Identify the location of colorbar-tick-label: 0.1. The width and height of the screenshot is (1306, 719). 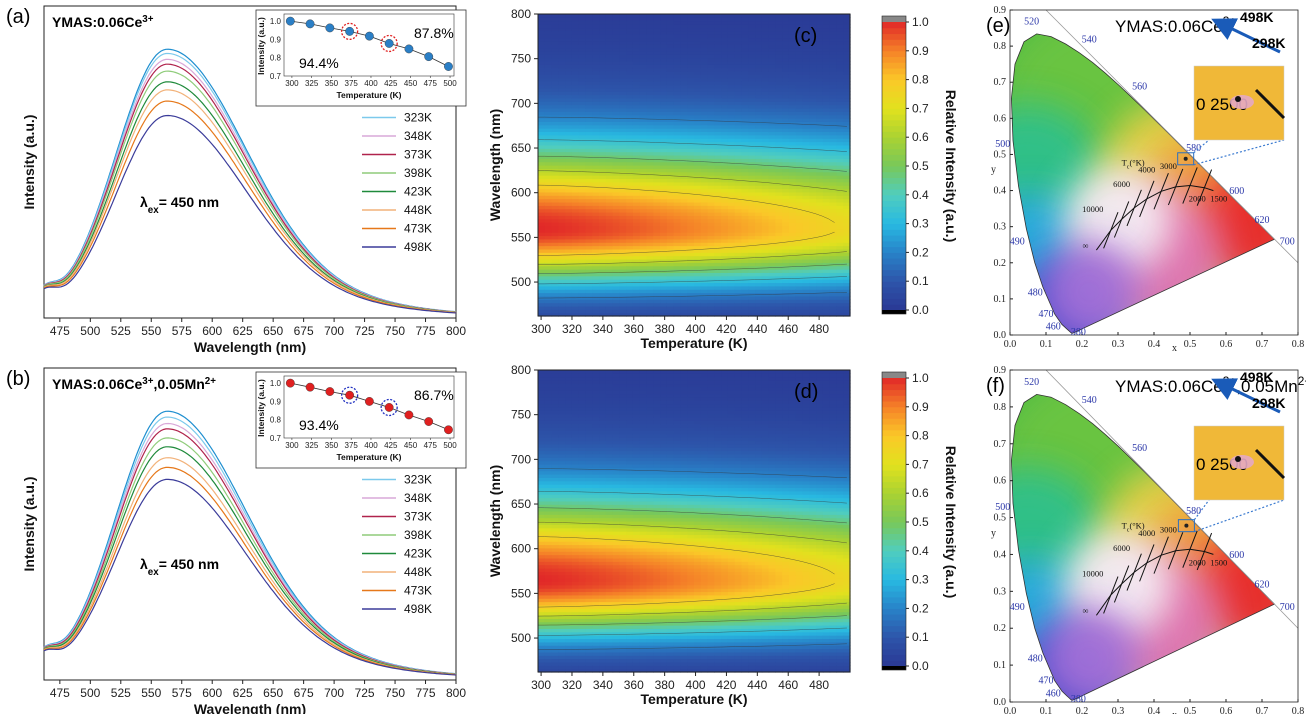
(920, 281).